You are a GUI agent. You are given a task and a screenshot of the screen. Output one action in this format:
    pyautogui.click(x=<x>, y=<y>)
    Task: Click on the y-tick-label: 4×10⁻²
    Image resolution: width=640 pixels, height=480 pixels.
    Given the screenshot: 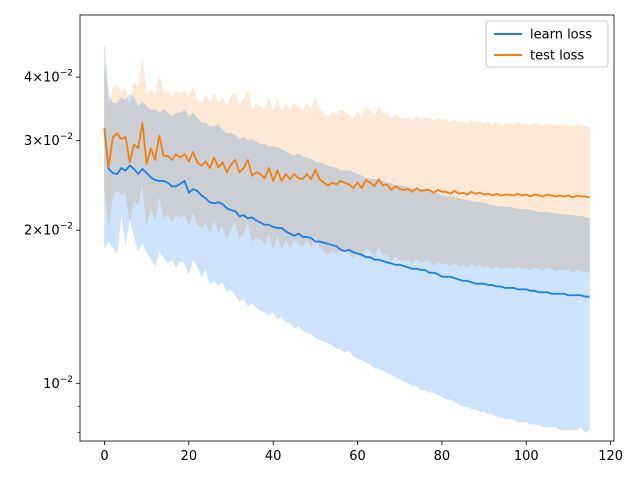 What is the action you would take?
    pyautogui.click(x=48, y=77)
    